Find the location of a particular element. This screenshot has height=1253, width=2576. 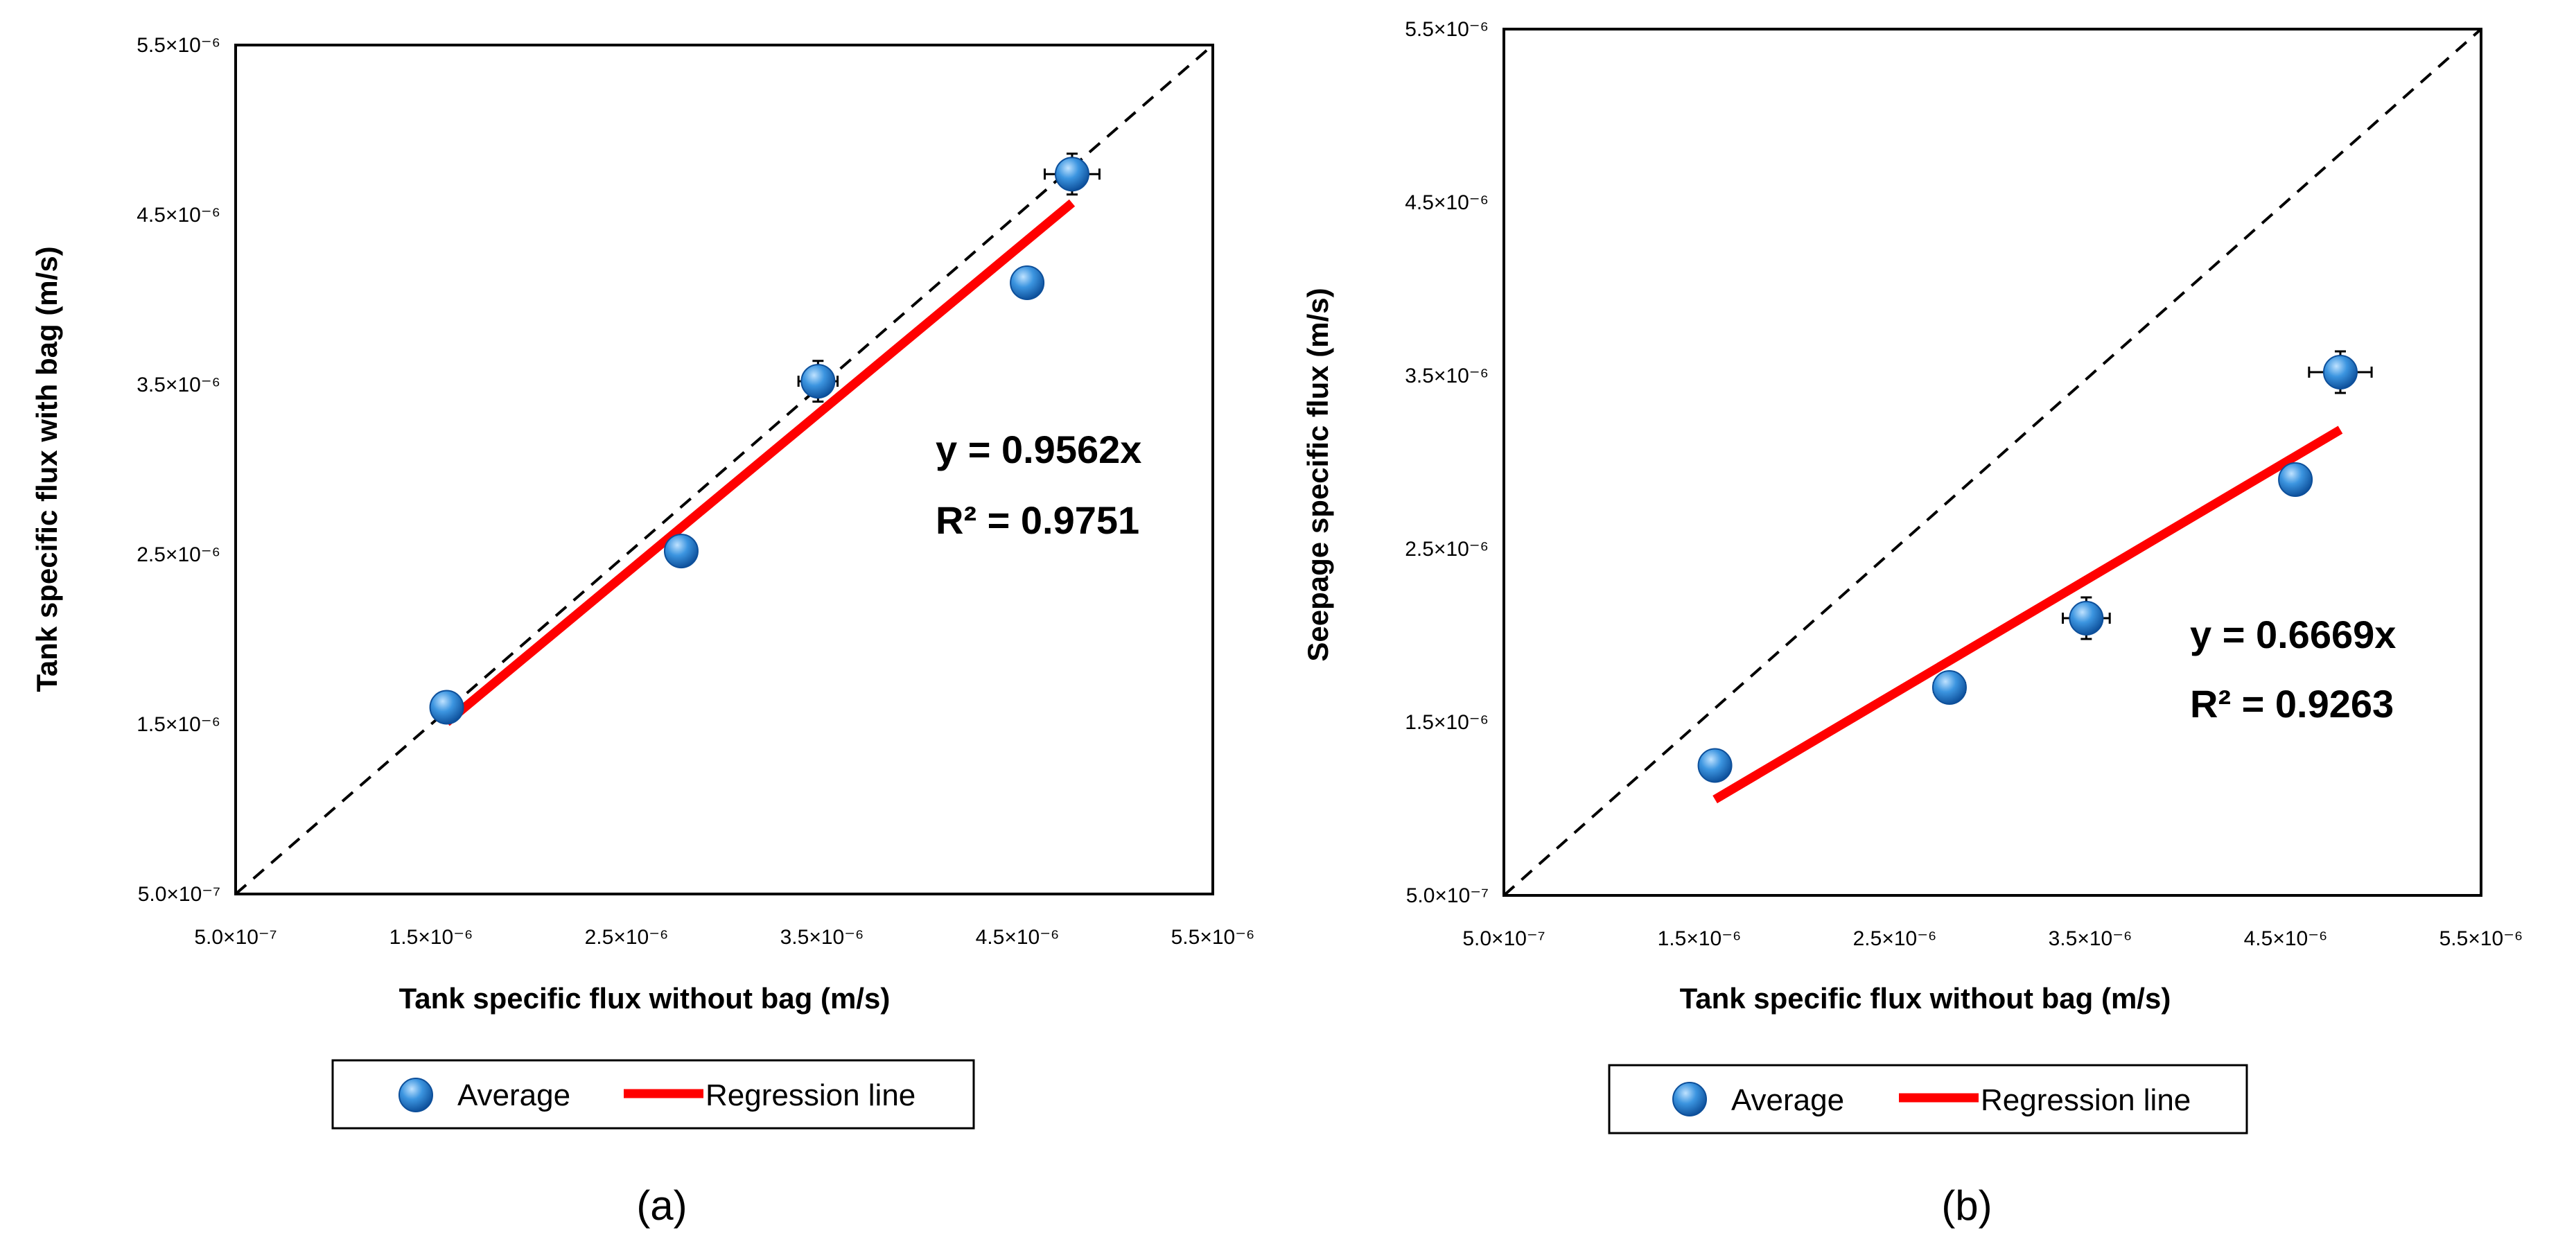

legend-a: Average Regression line is located at coordinates (653, 1094).